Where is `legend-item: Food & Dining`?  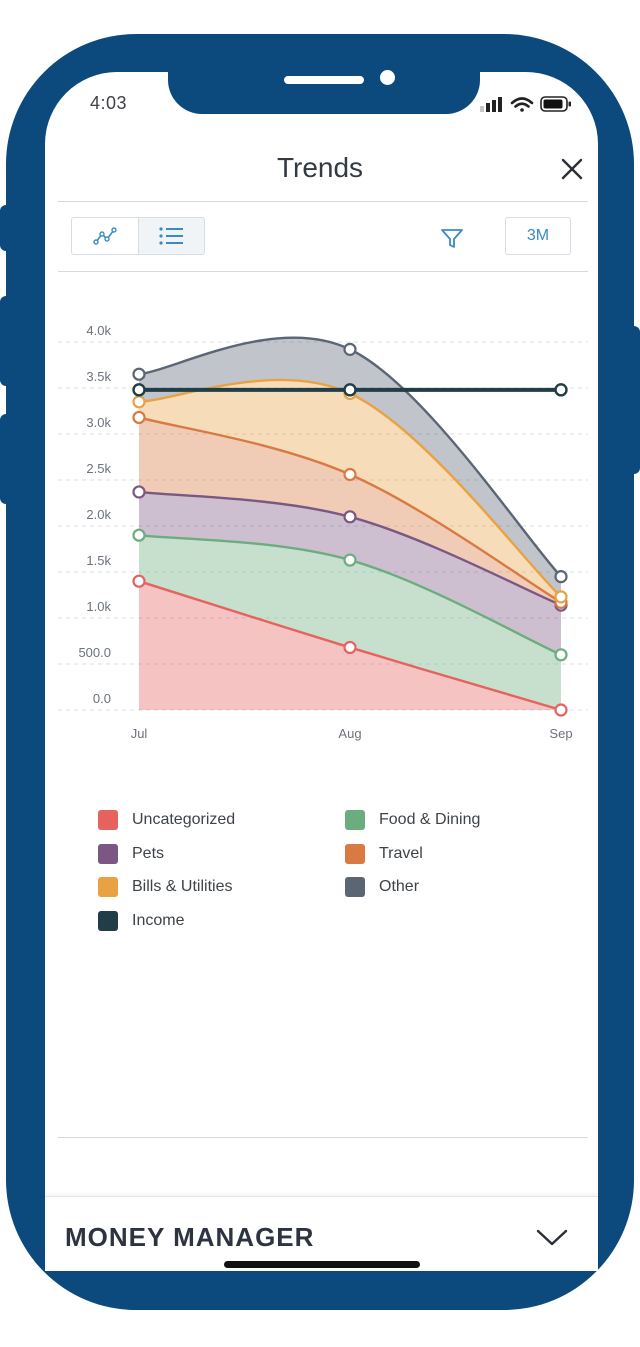
legend-item: Food & Dining is located at coordinates (412, 820).